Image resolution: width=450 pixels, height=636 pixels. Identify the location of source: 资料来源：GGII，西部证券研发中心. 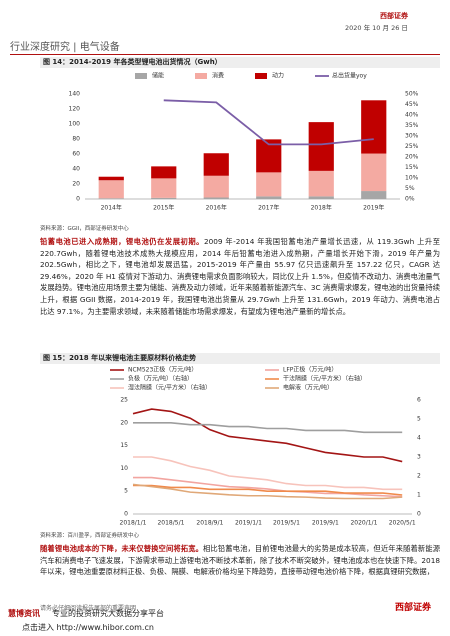
(84, 229).